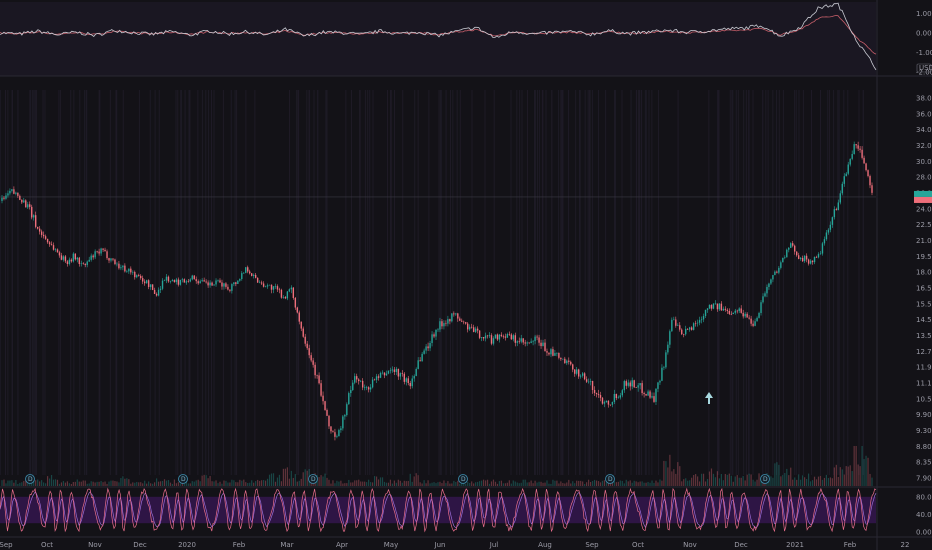  I want to click on price-tick-0: 38.00, so click(924, 99).